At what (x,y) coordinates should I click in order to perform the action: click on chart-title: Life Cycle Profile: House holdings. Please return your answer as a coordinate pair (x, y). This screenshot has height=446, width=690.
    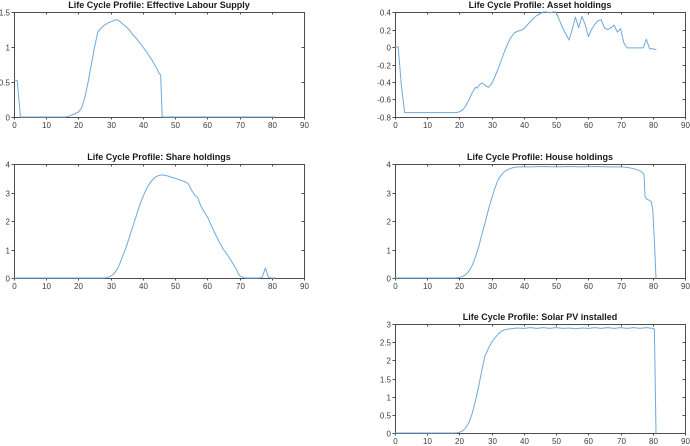
    Looking at the image, I should click on (540, 157).